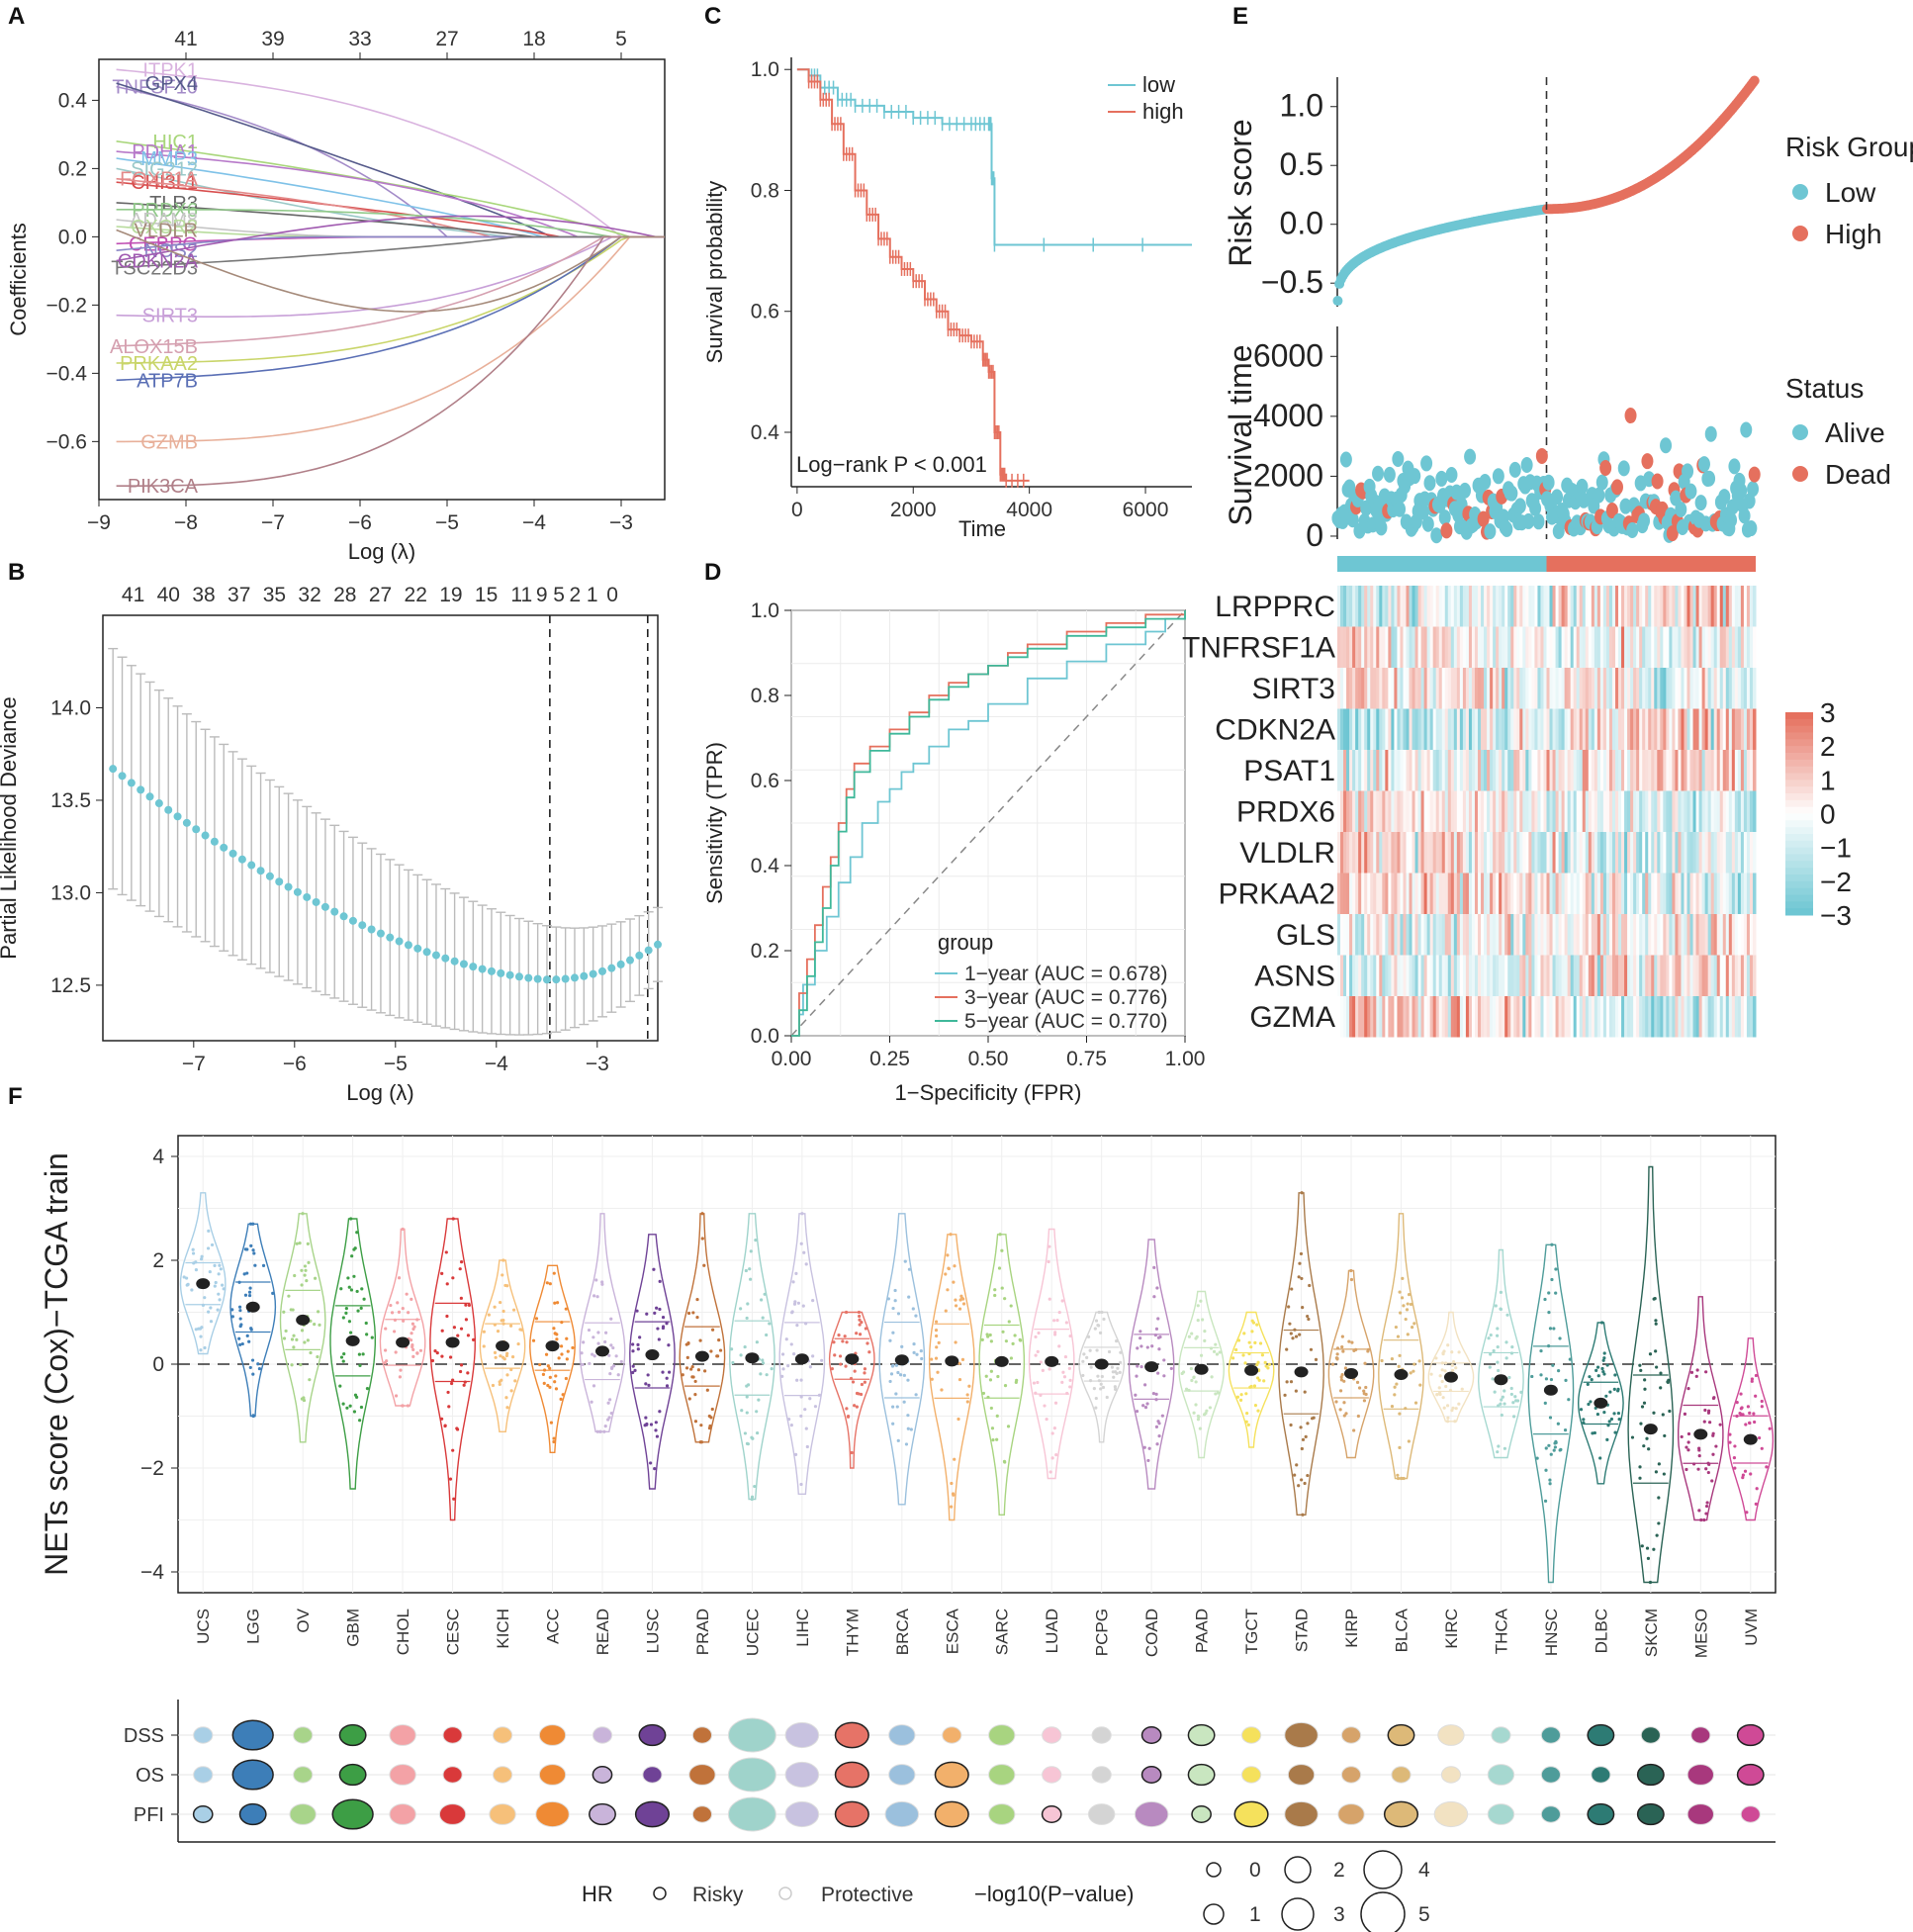  What do you see at coordinates (1858, 474) in the screenshot?
I see `legend-status-label: Dead` at bounding box center [1858, 474].